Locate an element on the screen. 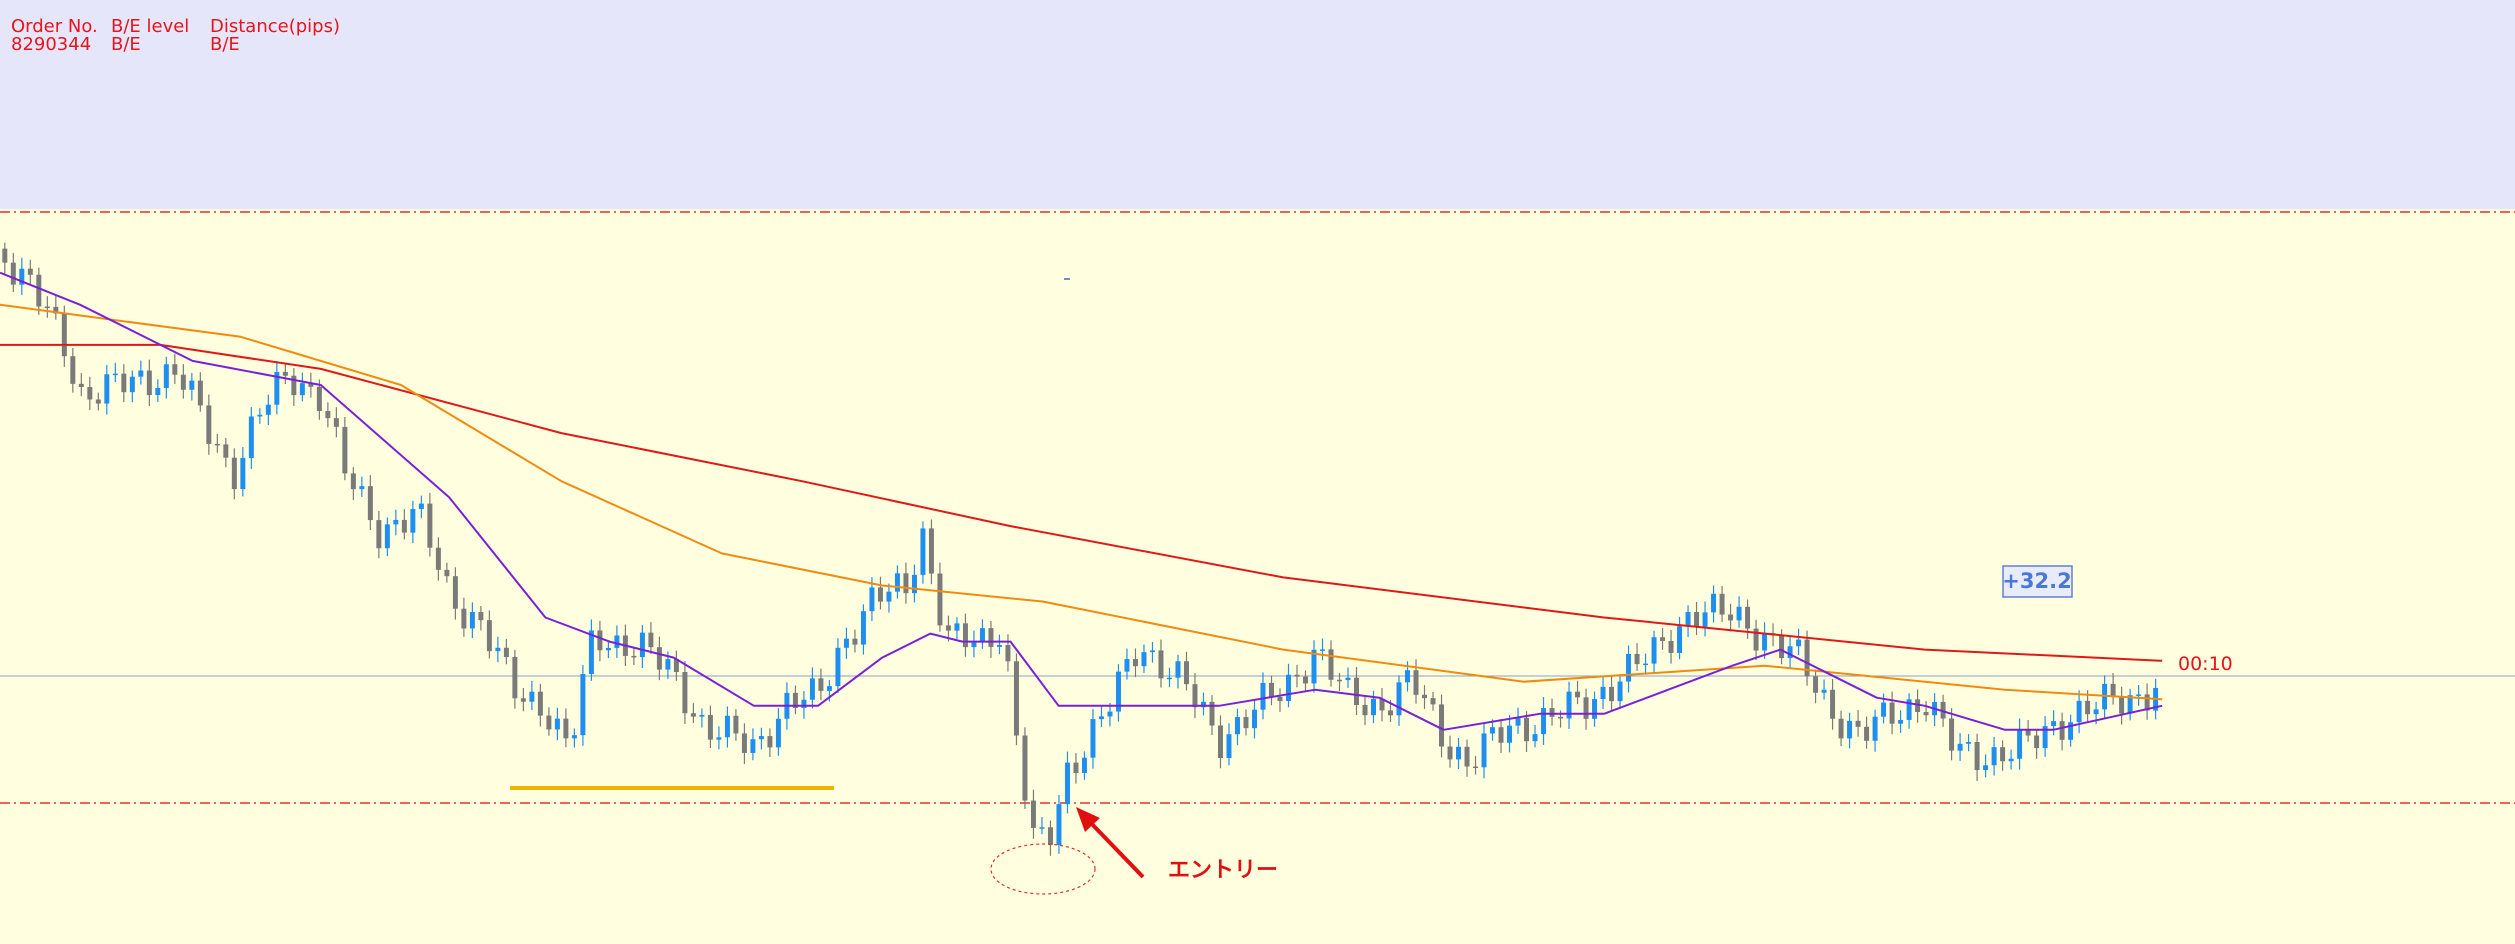 The height and width of the screenshot is (944, 2515). column-header: Distance(pips) is located at coordinates (275, 26).